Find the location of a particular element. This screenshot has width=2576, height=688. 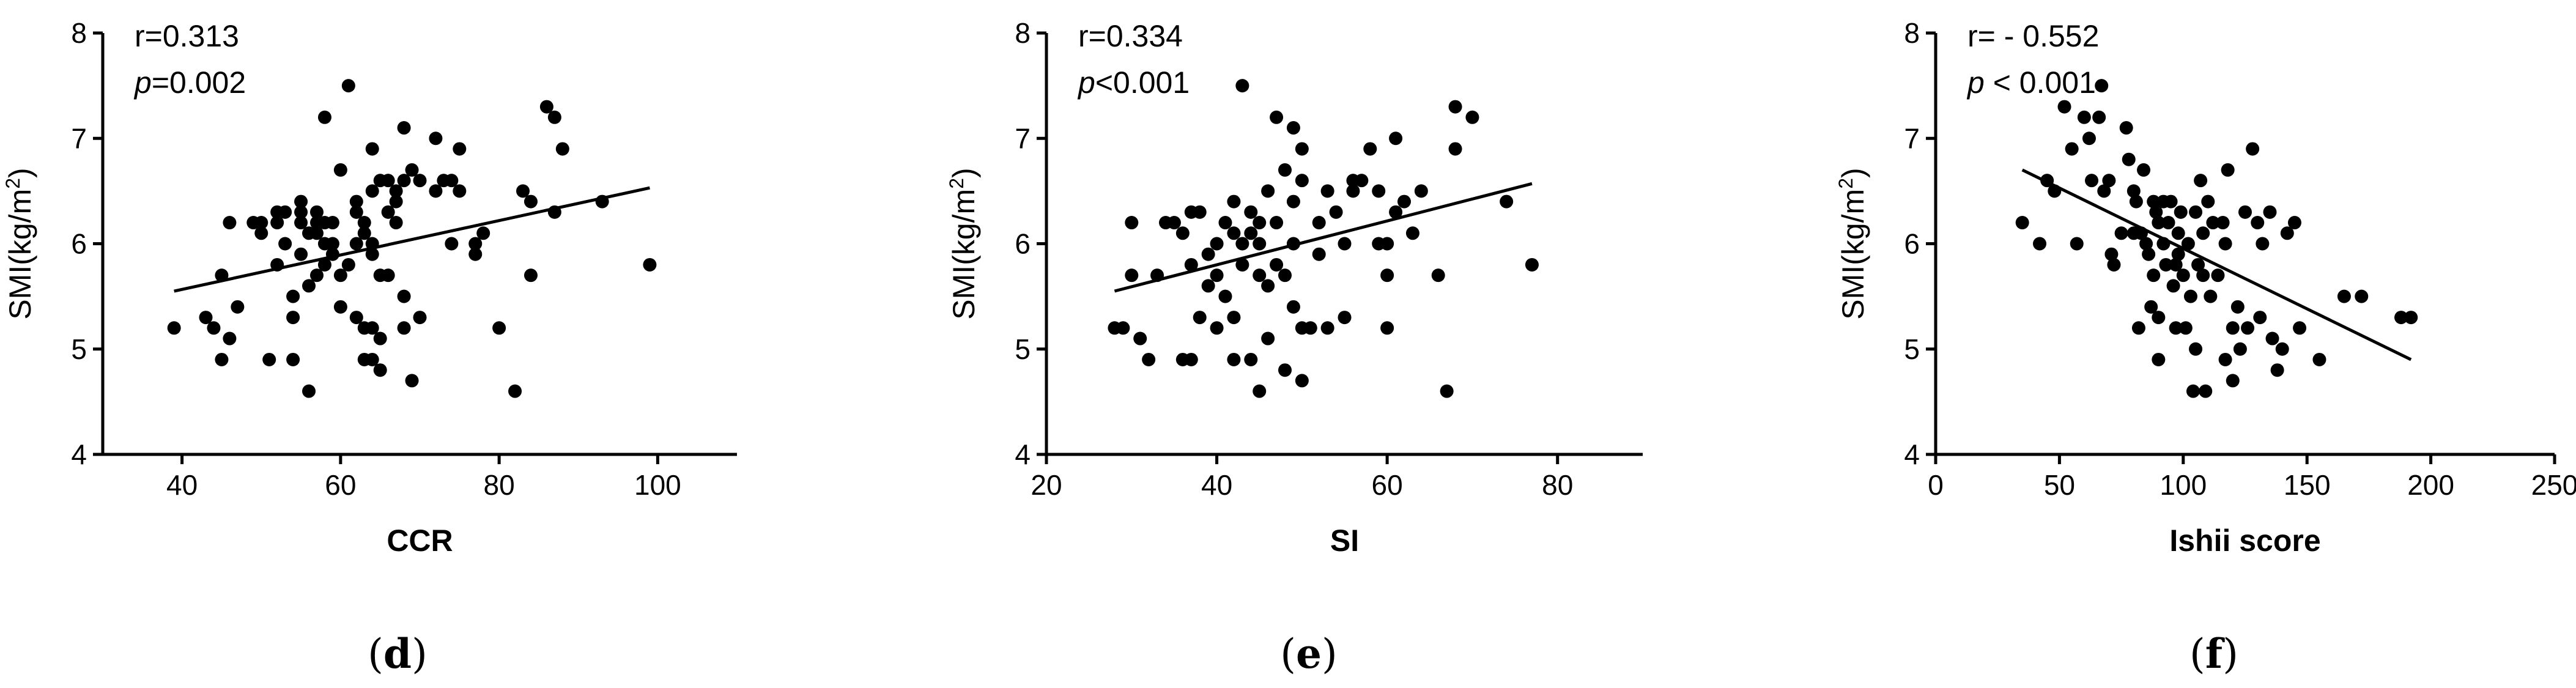

x-tick-label: 60 is located at coordinates (1387, 485).